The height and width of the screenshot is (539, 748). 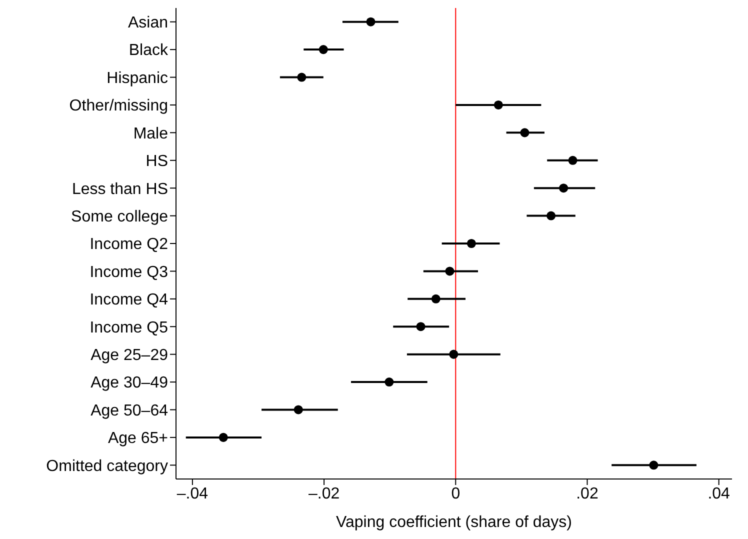 I want to click on y-tick-label: Omitted category, so click(x=107, y=466).